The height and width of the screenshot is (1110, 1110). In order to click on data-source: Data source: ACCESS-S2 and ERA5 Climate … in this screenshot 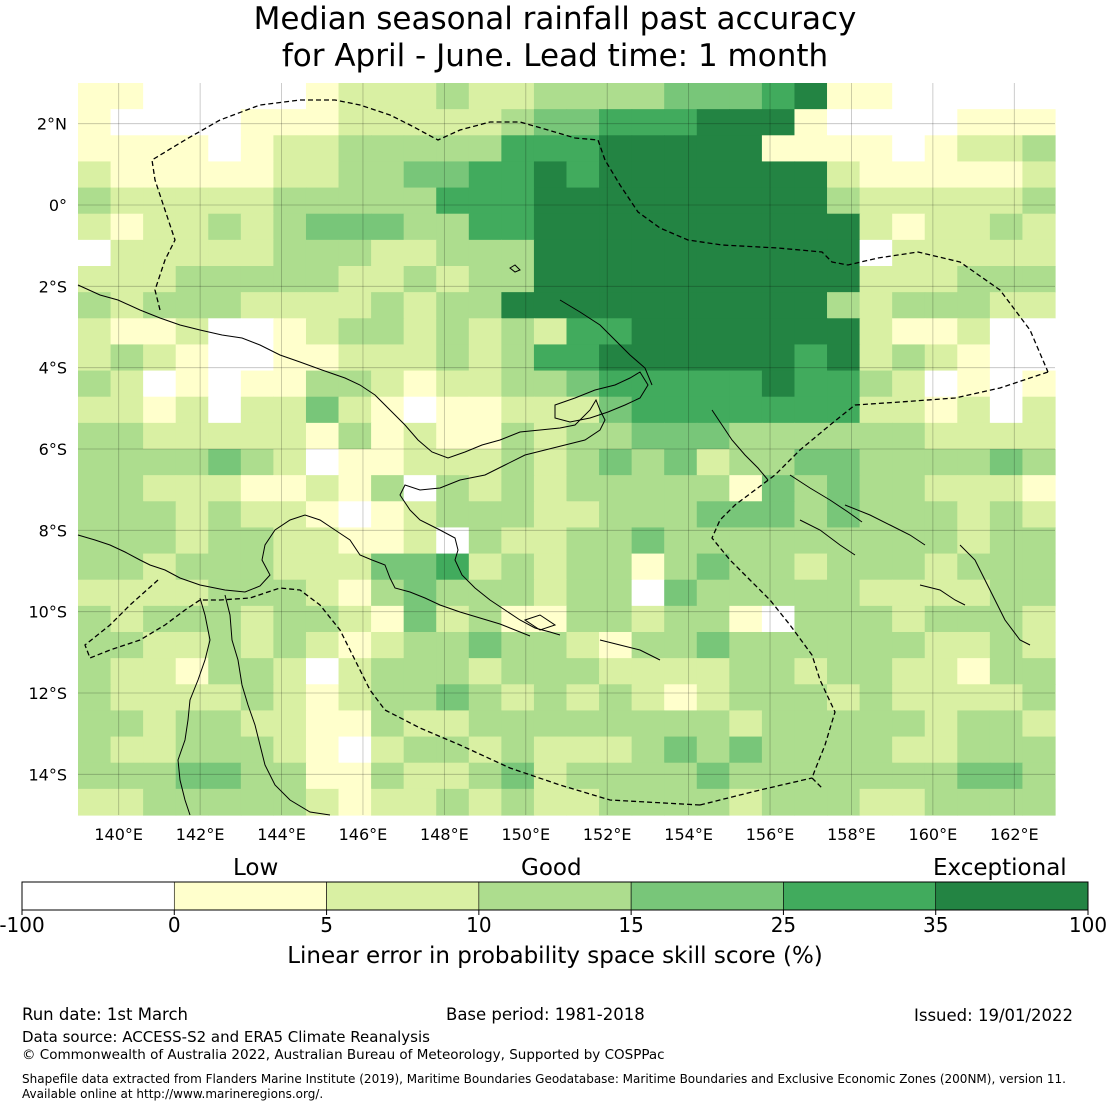, I will do `click(226, 1037)`.